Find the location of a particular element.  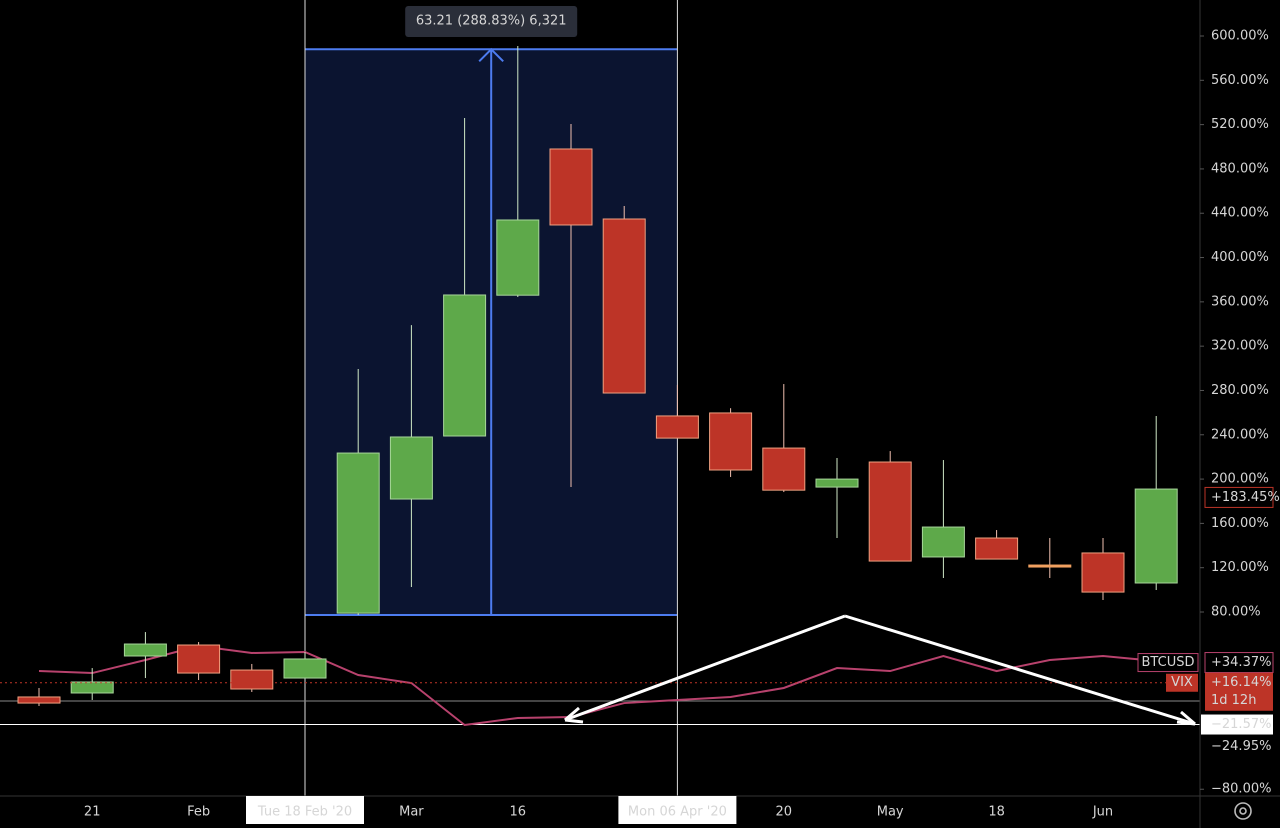

x-tick-label: Mar is located at coordinates (411, 812).